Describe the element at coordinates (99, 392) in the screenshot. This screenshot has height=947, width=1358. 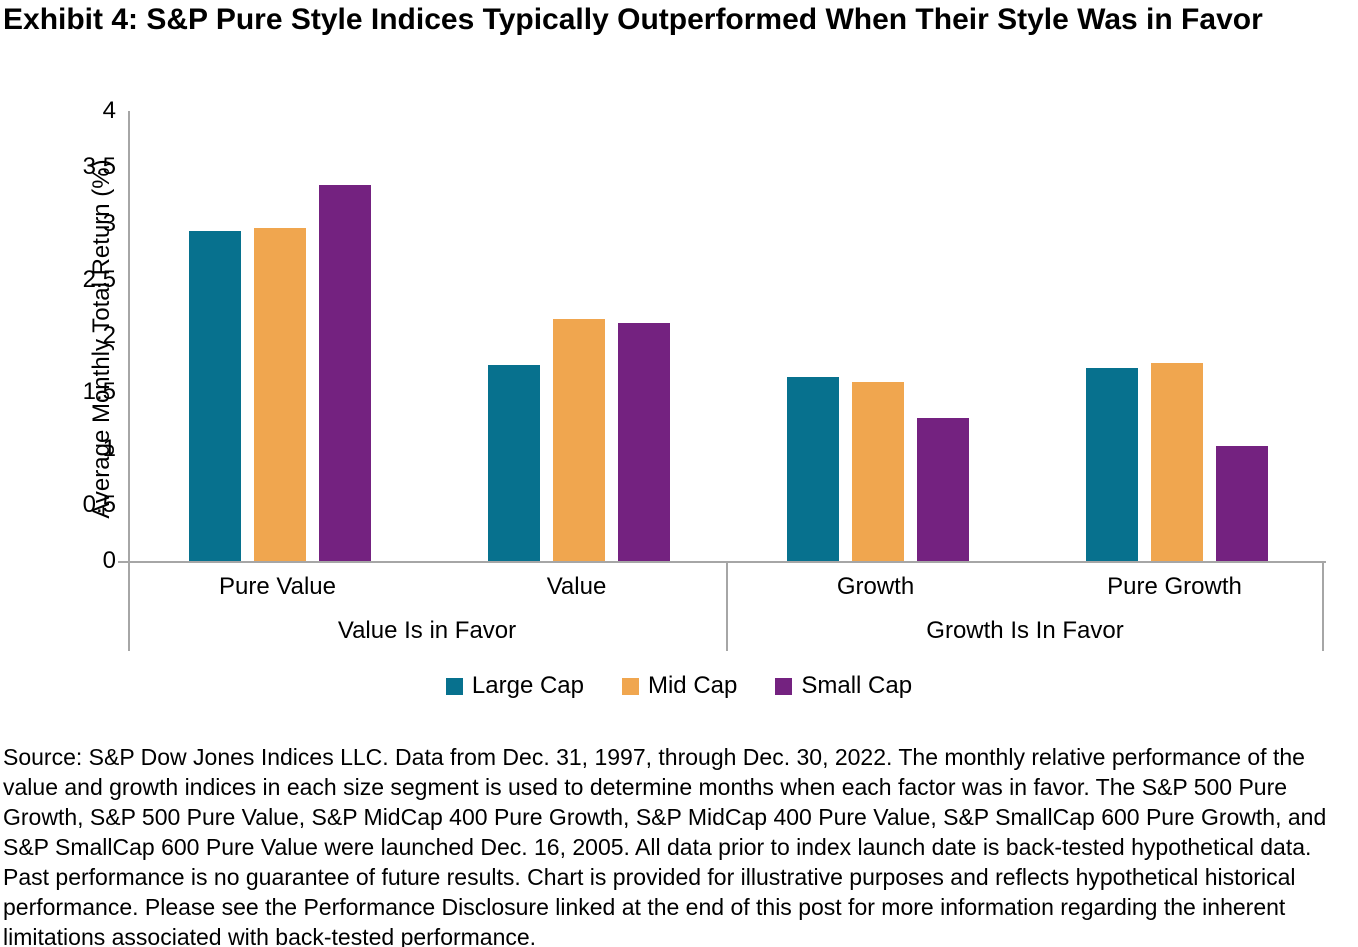
I see `y-tick-1-5: 1.5` at that location.